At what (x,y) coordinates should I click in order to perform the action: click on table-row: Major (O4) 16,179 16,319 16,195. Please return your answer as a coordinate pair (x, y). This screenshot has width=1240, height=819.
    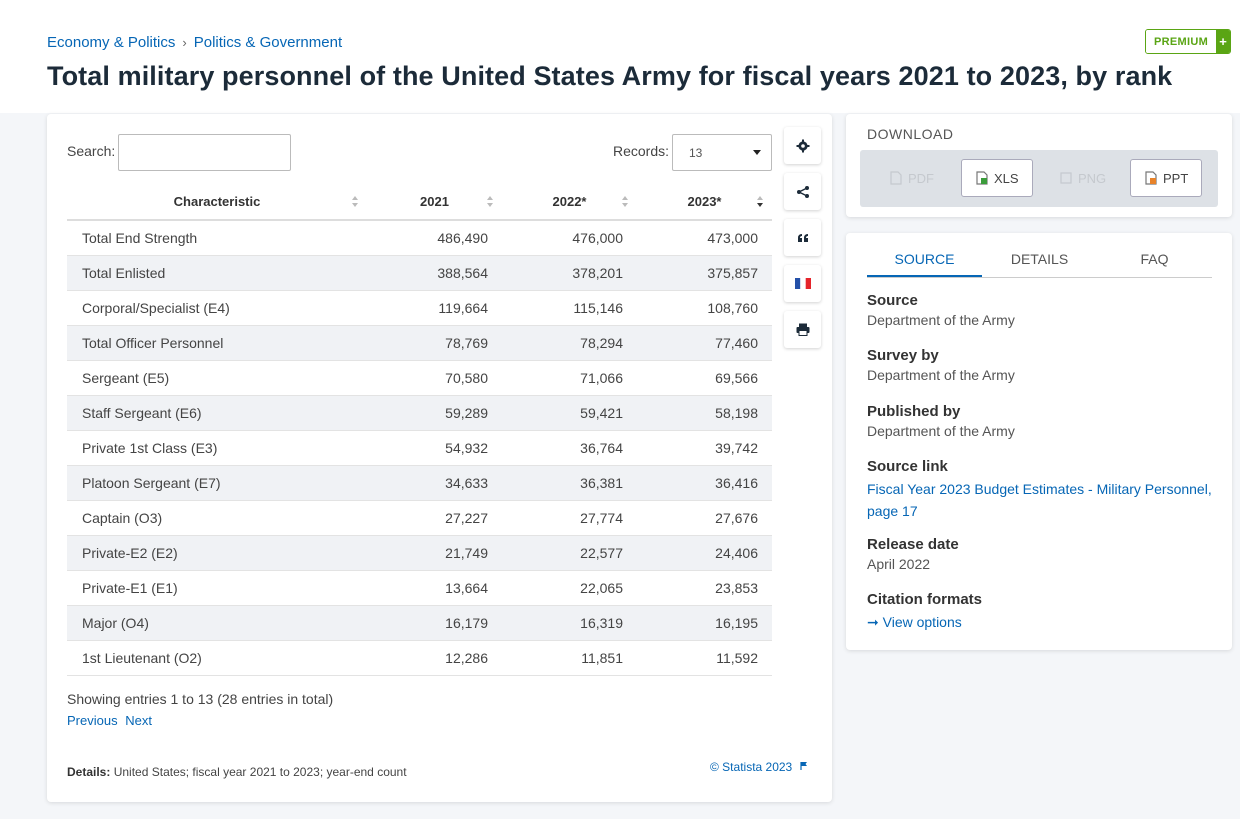
    Looking at the image, I should click on (419, 623).